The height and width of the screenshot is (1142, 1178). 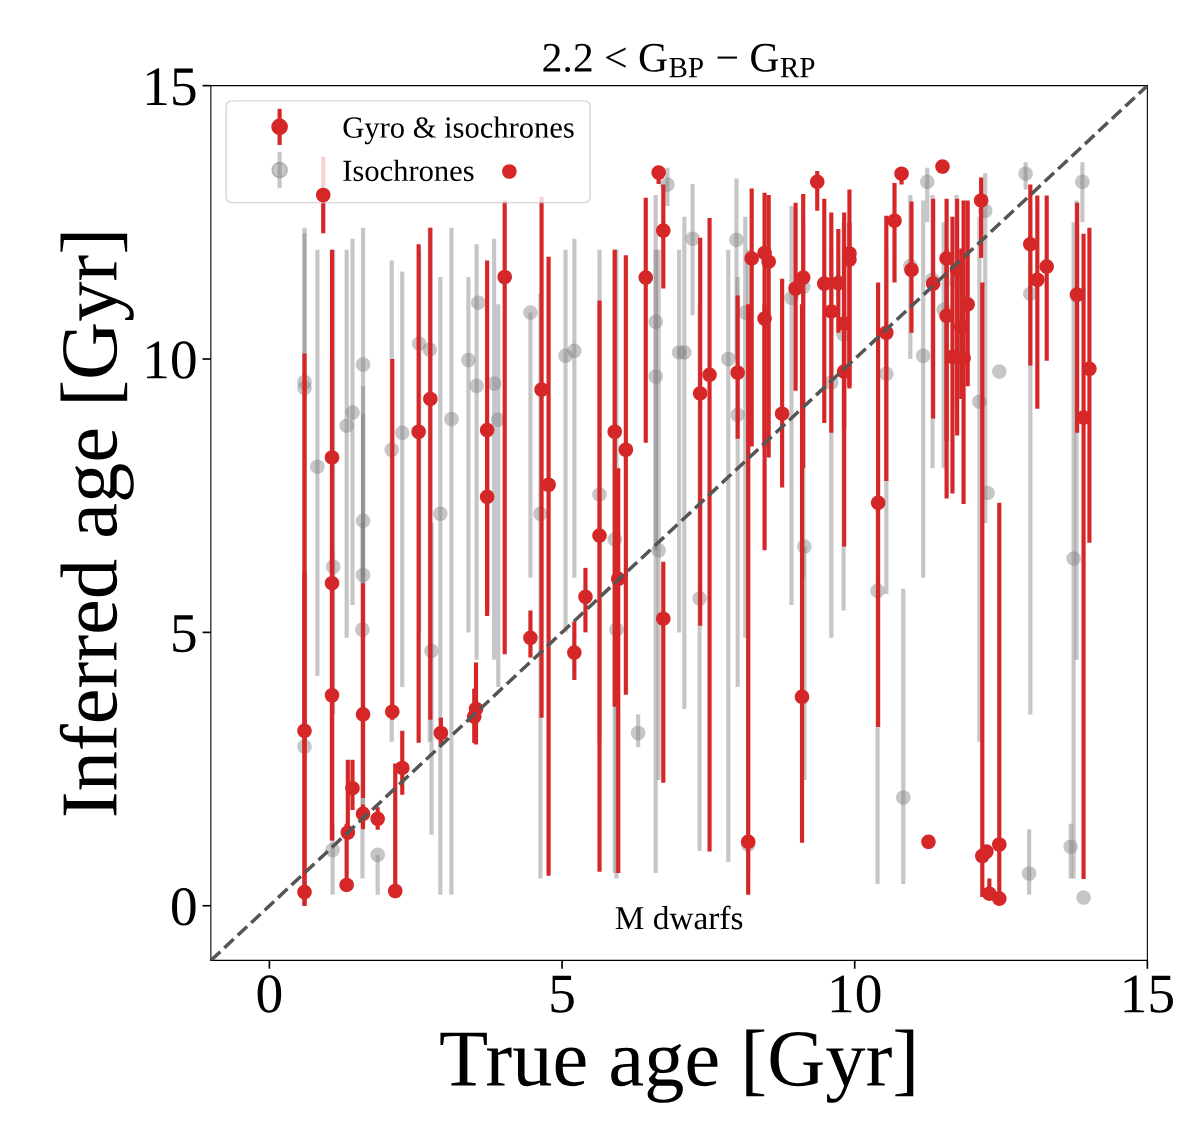 I want to click on y-tick-label: 15, so click(x=171, y=87).